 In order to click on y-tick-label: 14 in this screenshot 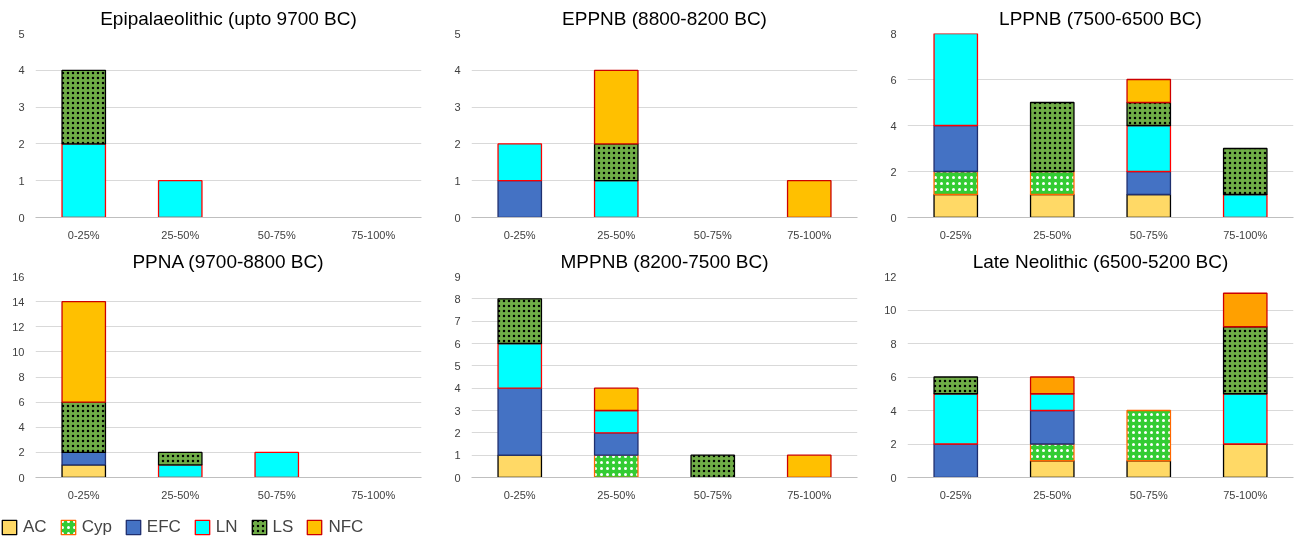, I will do `click(18, 301)`.